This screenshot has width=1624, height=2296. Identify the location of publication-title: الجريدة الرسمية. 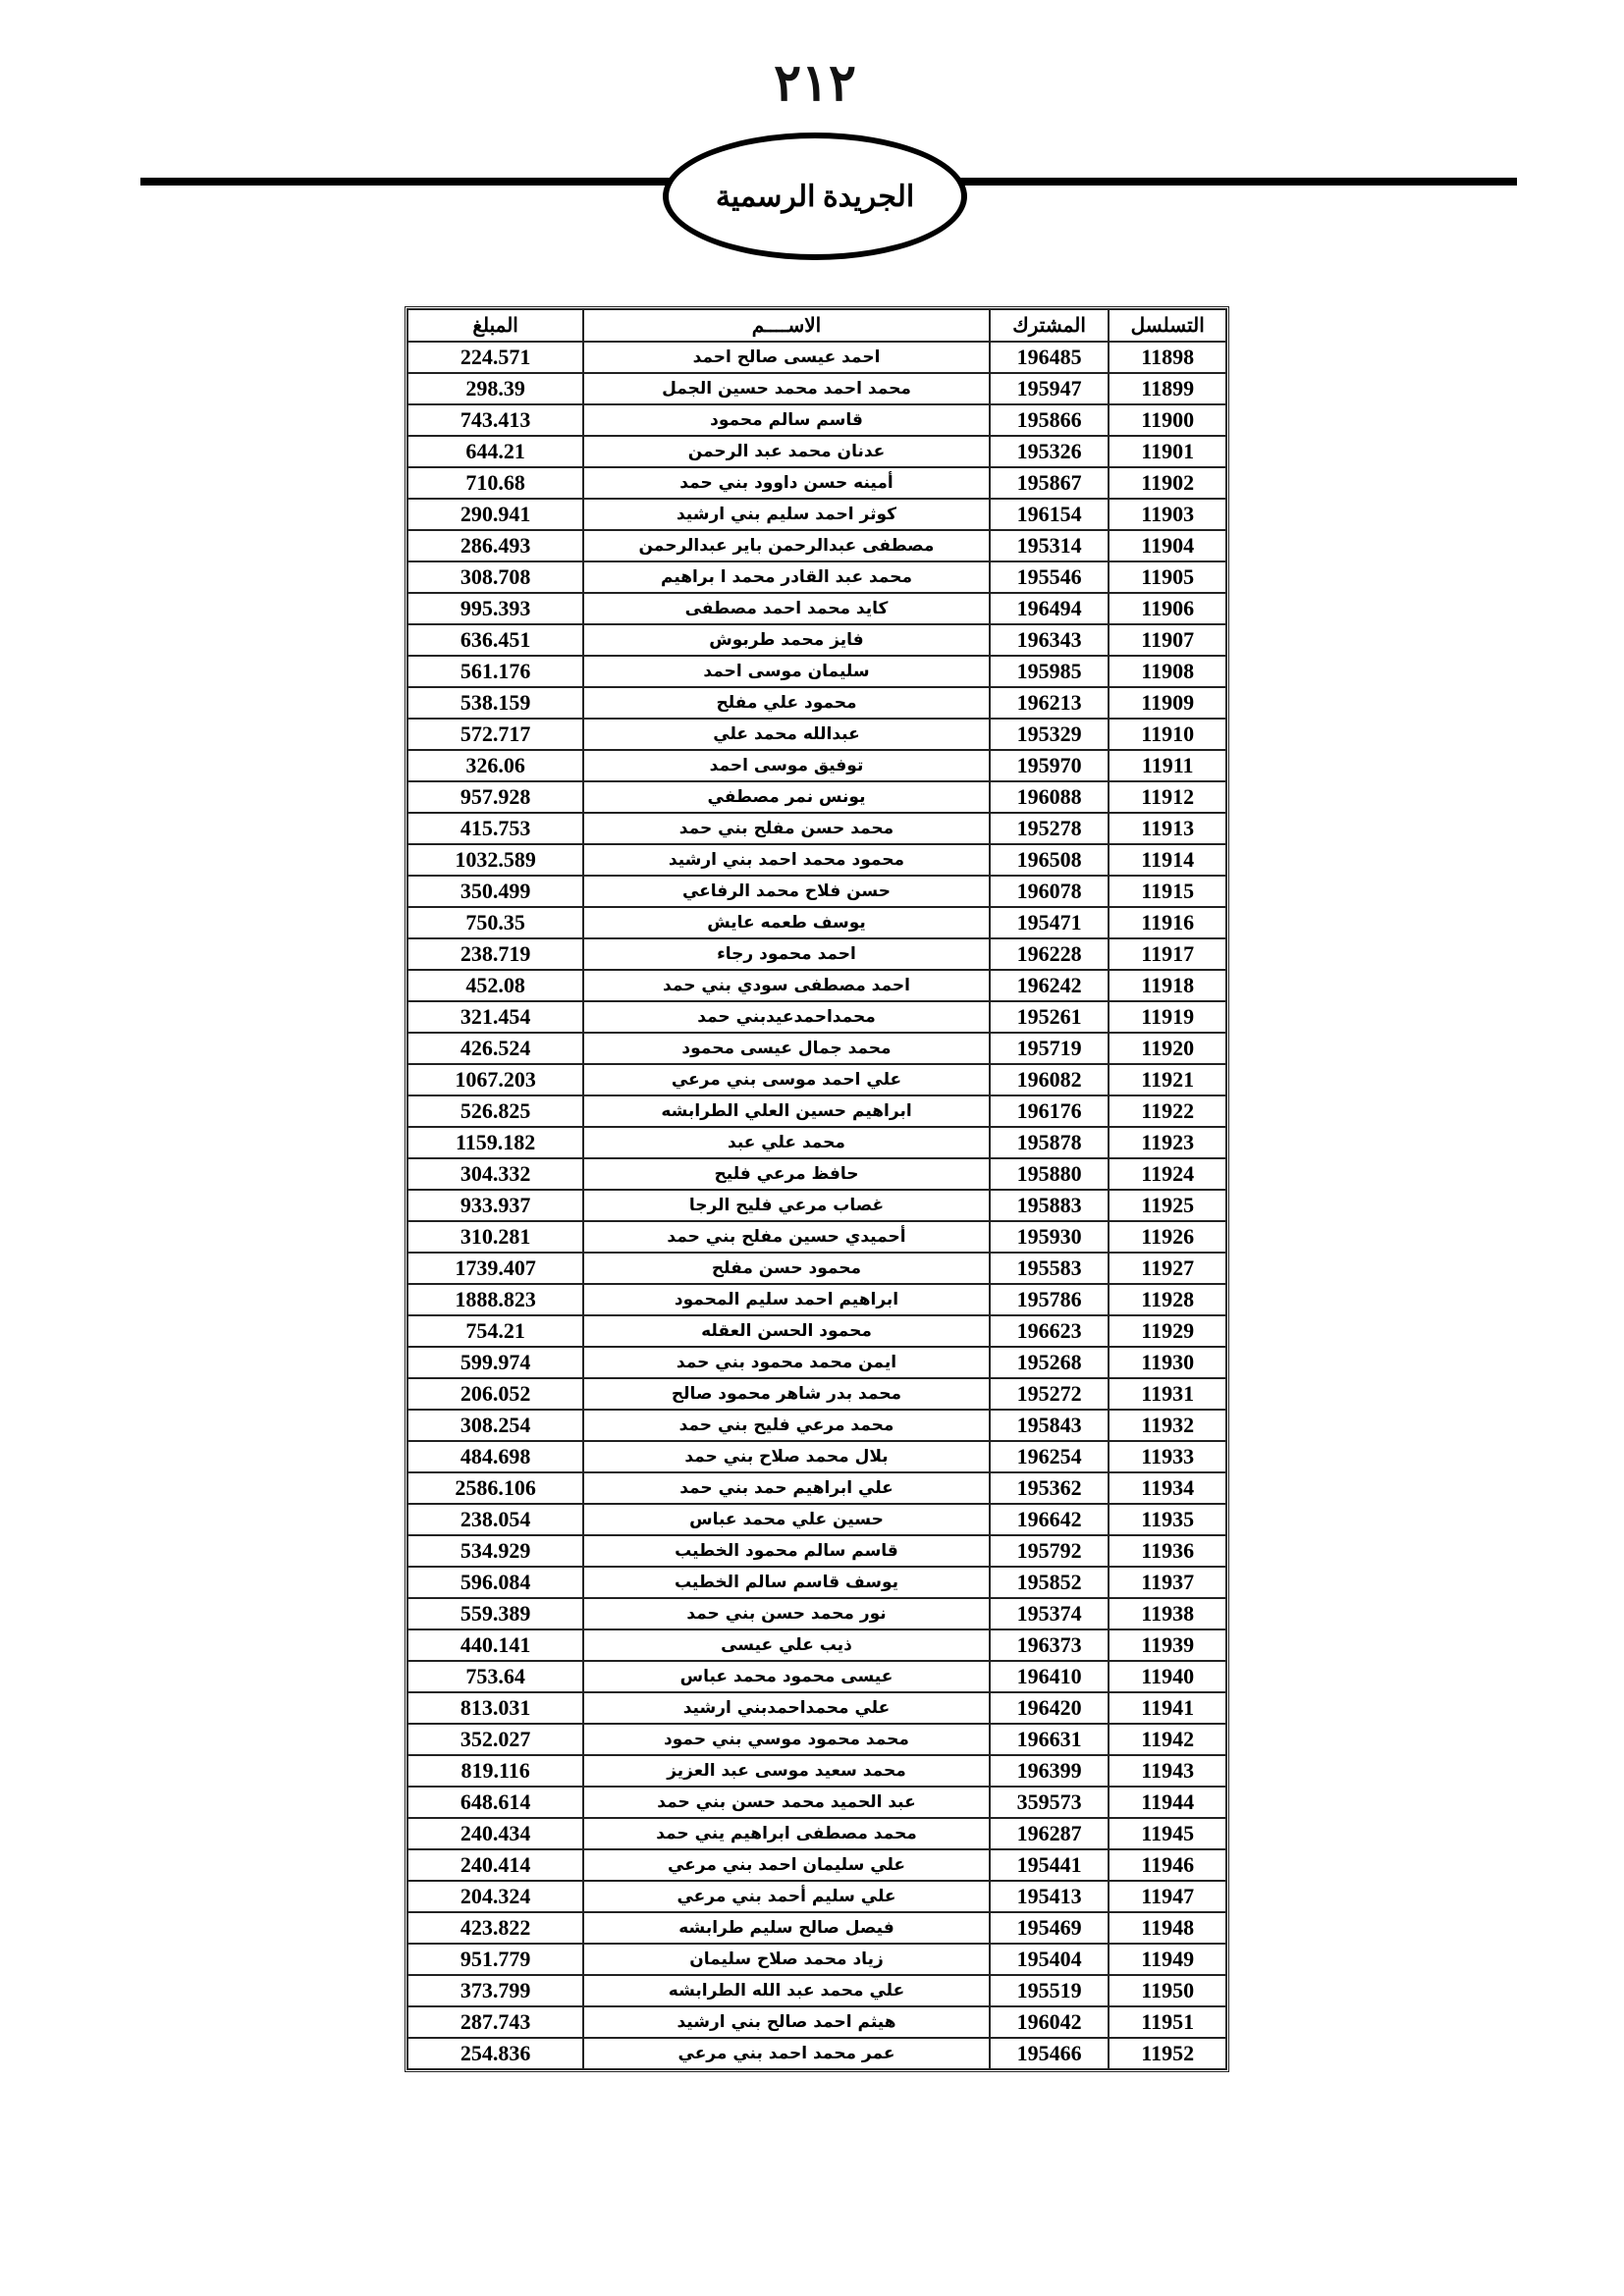
(815, 196).